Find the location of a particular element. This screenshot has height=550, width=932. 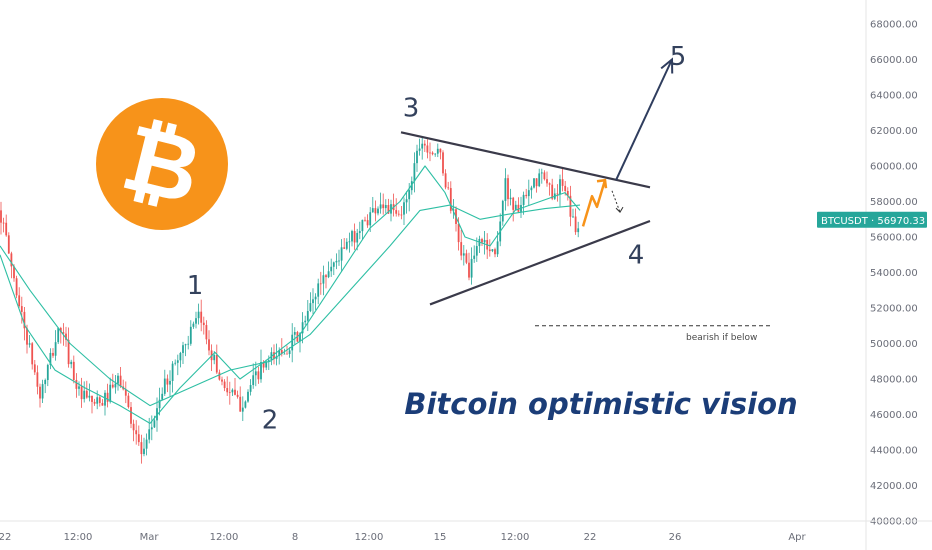

x-tick-label: 26 is located at coordinates (675, 537).